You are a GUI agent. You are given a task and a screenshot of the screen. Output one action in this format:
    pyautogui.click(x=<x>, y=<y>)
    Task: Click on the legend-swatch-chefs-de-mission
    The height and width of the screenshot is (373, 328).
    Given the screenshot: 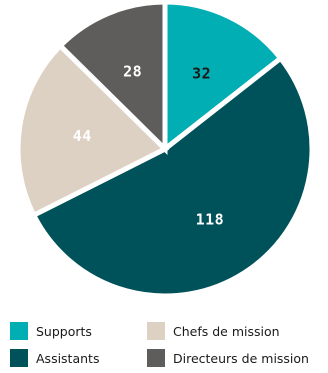 What is the action you would take?
    pyautogui.click(x=156, y=331)
    